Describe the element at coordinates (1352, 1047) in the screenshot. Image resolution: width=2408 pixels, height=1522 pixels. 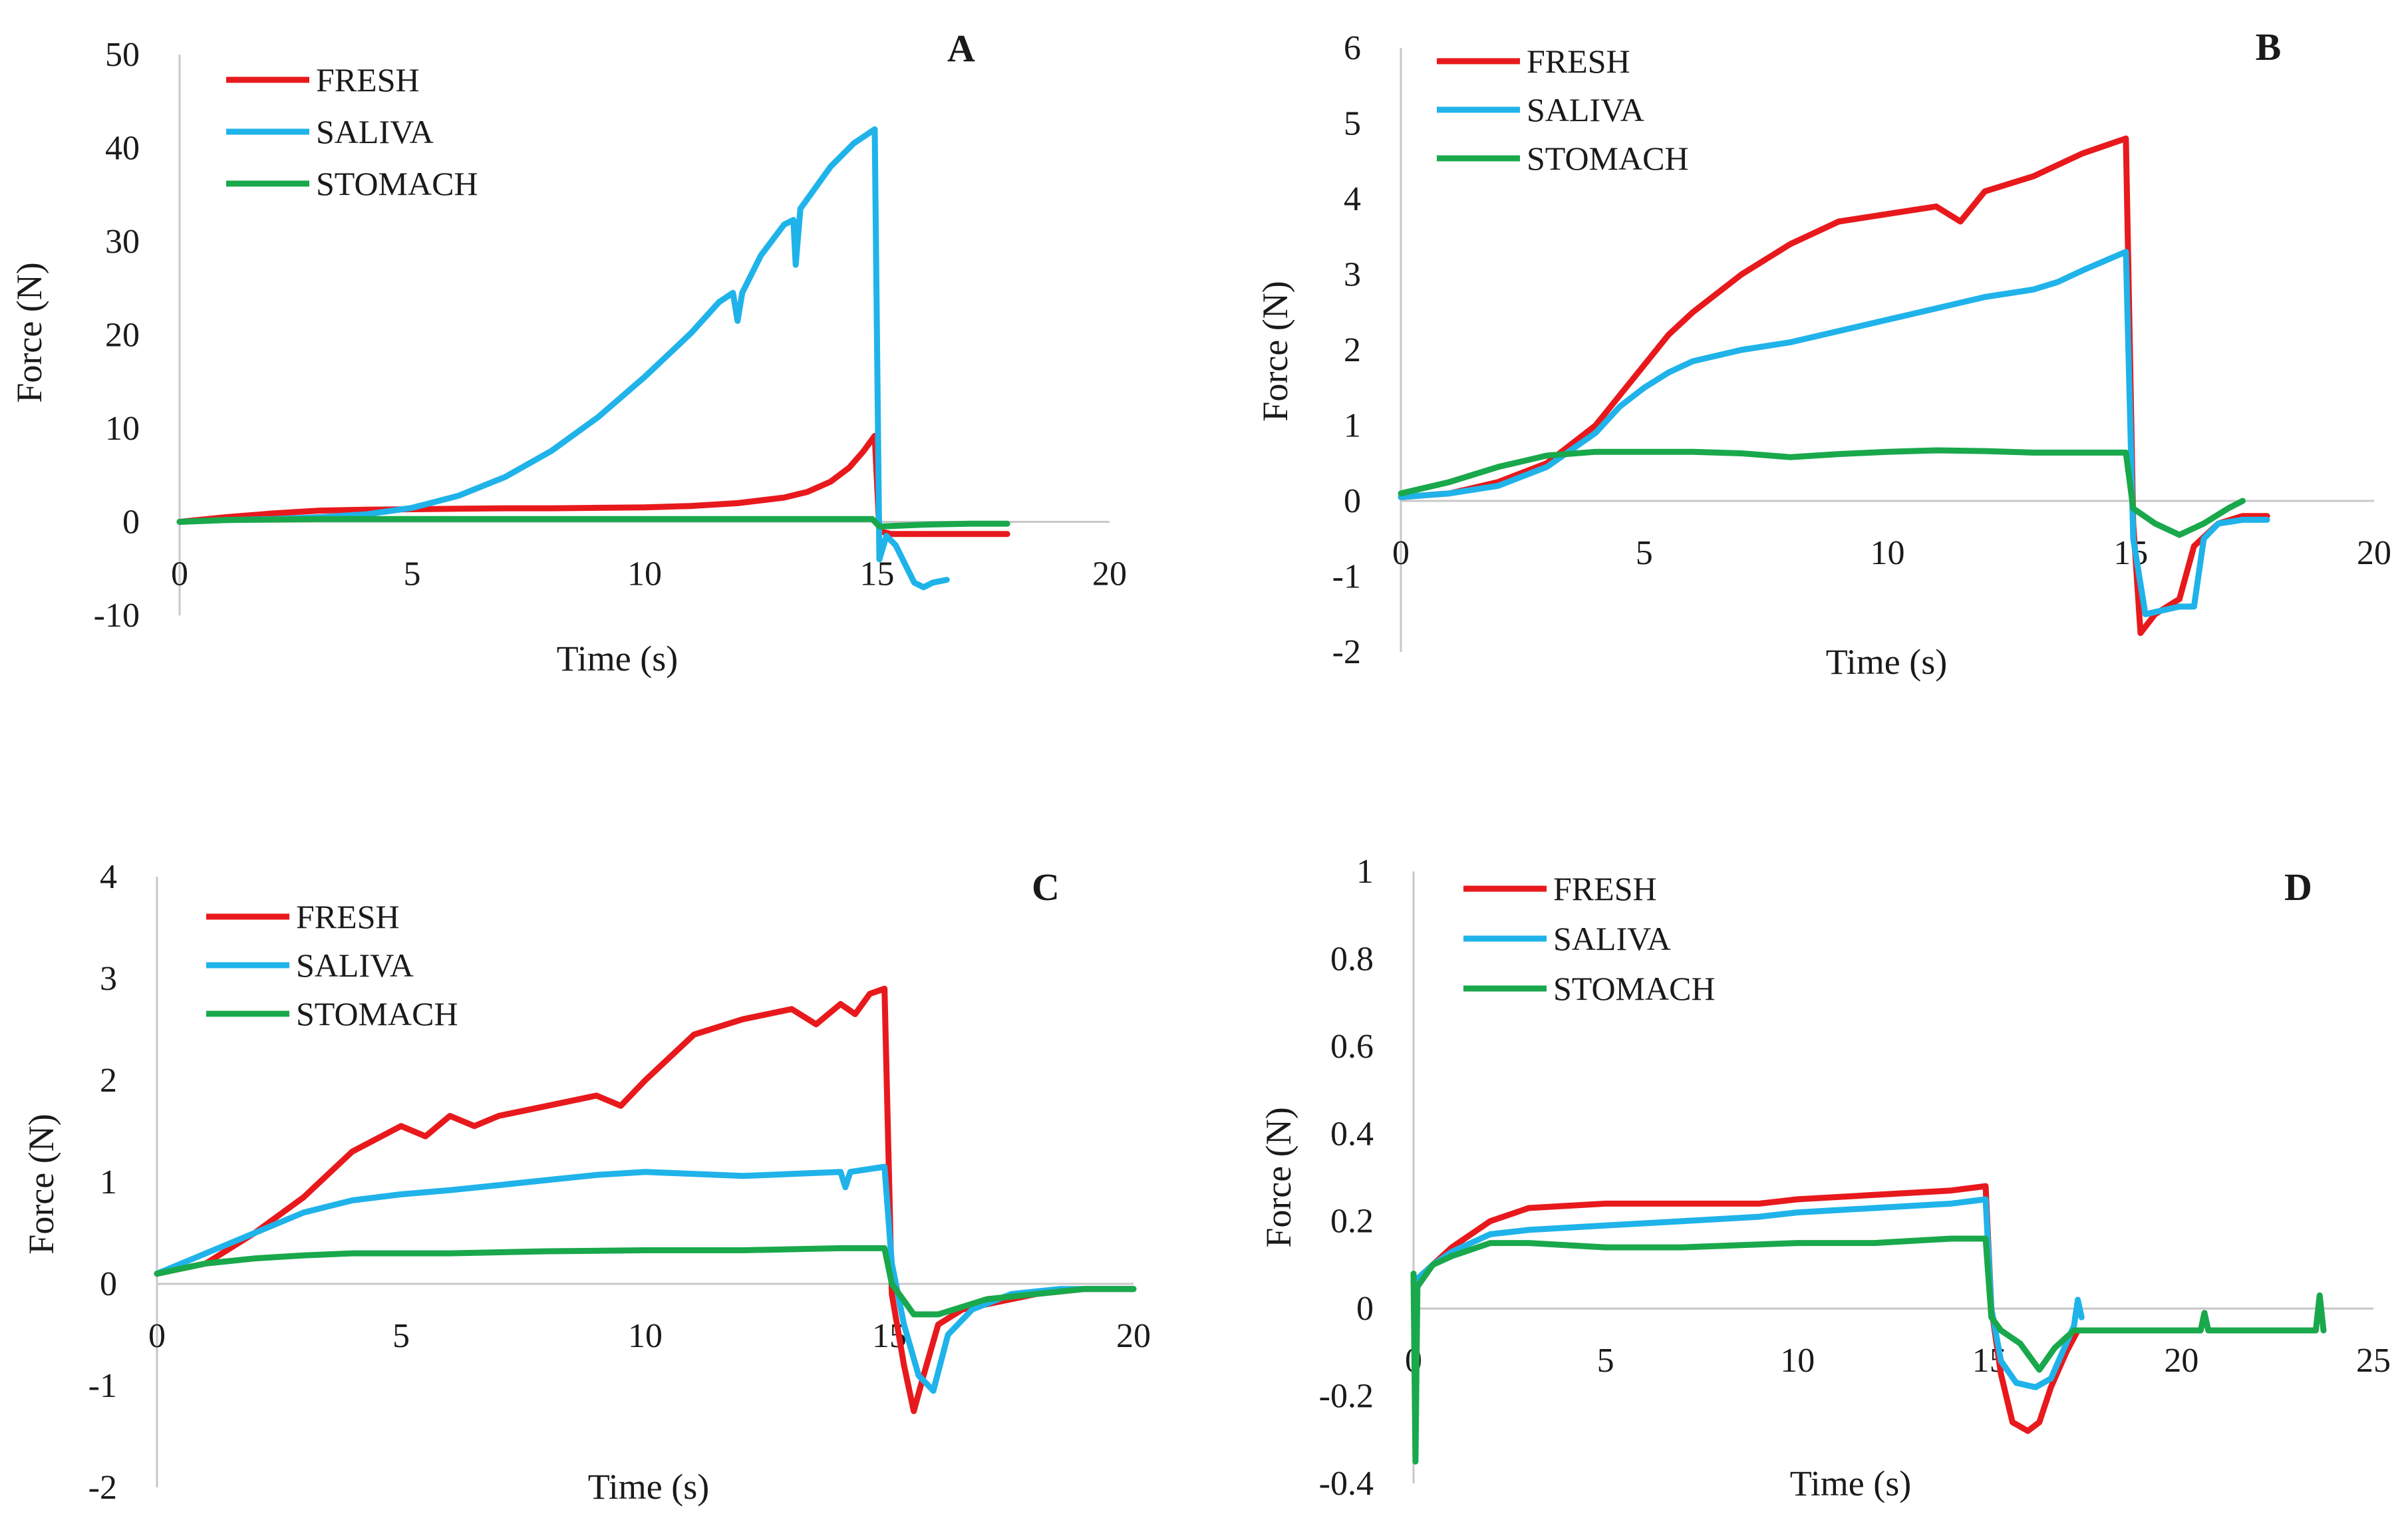
I see `y-tick-label: 0.6` at that location.